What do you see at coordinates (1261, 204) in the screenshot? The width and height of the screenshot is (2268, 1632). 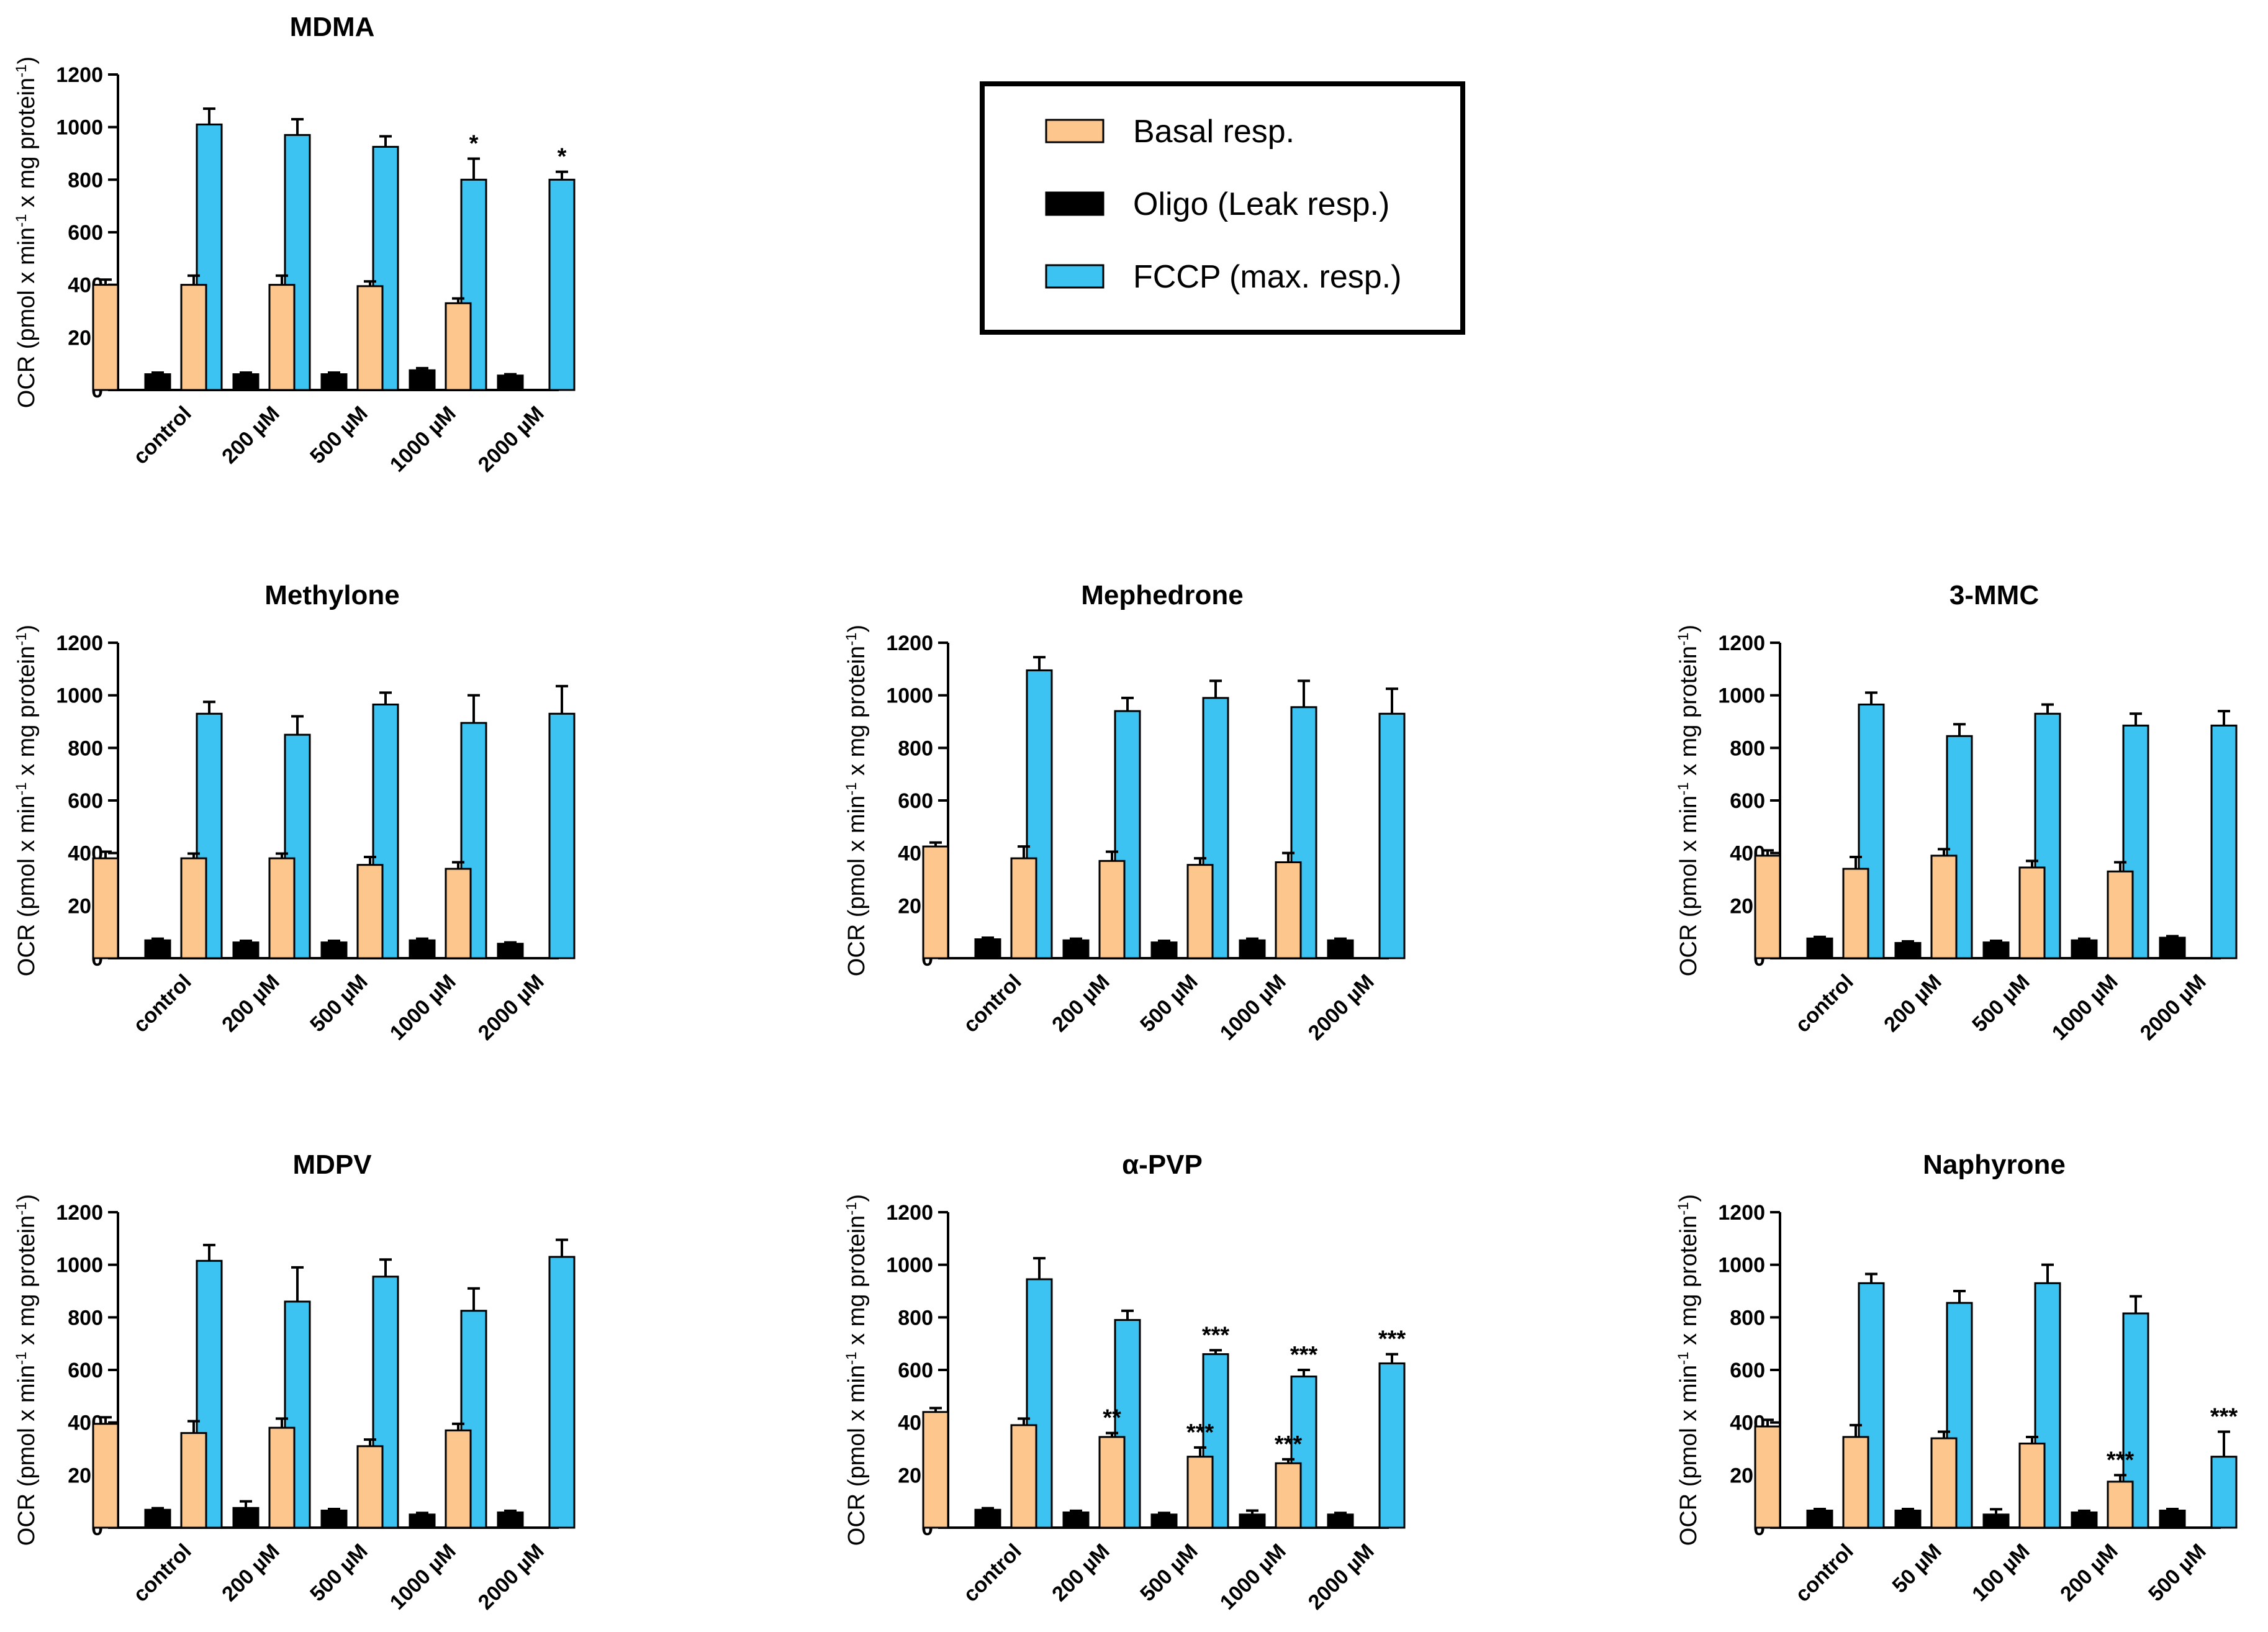 I see `legend-label-oligo: Oligo (Leak resp.)` at bounding box center [1261, 204].